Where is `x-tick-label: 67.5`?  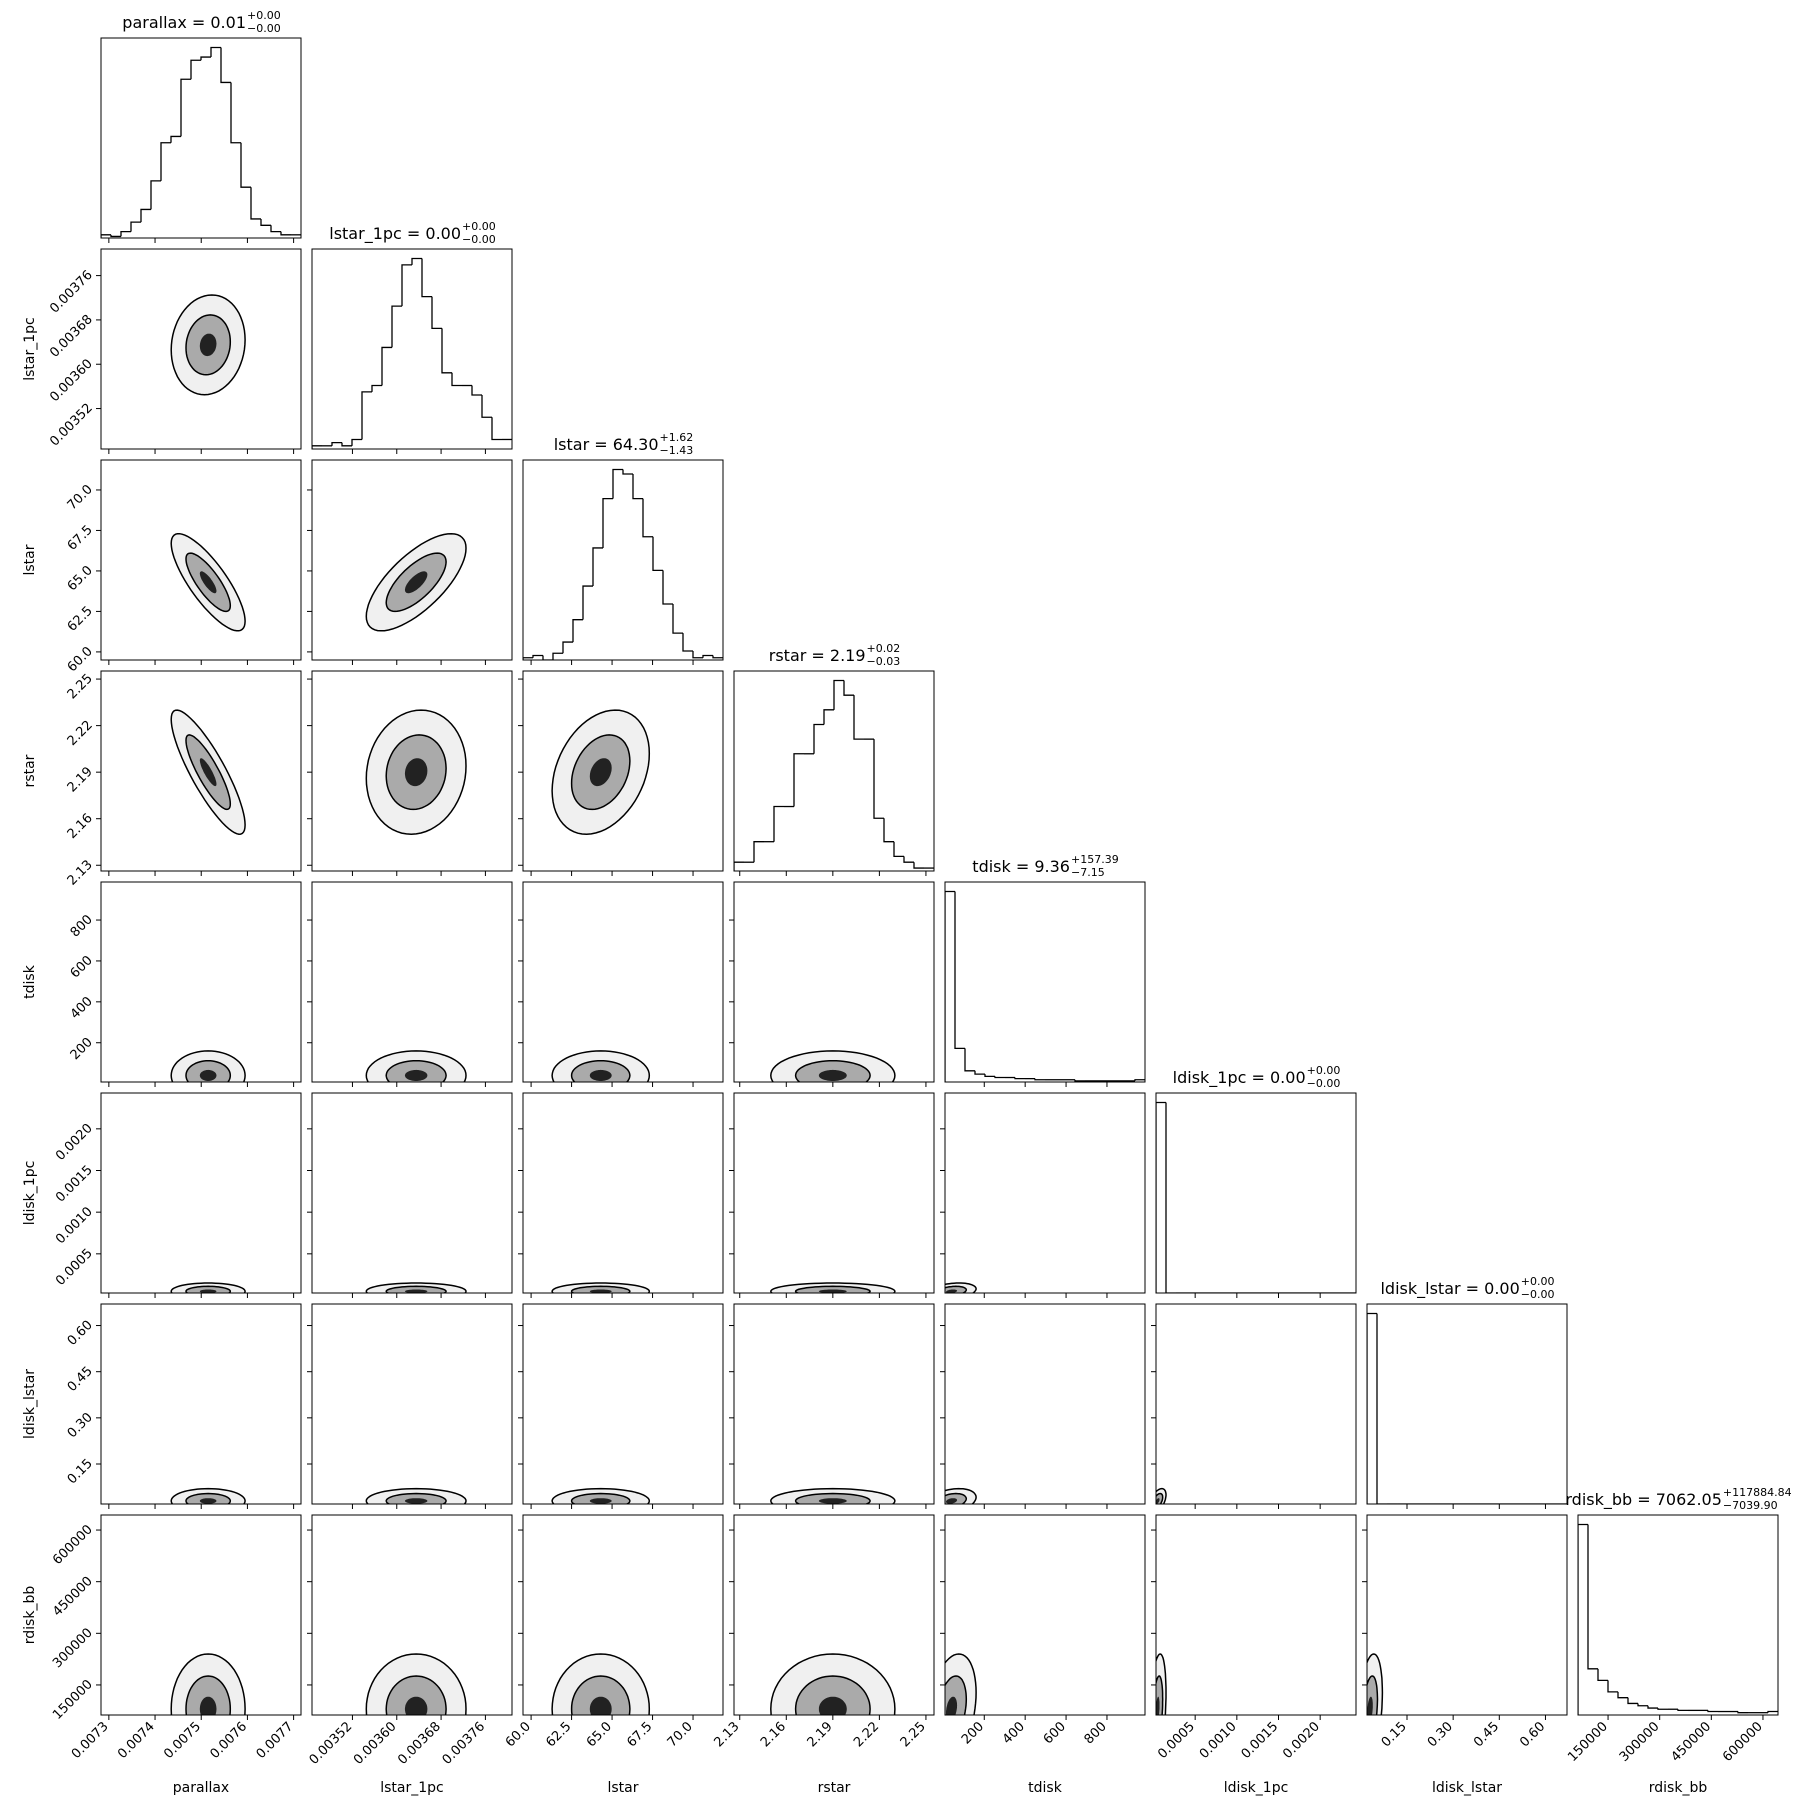 x-tick-label: 67.5 is located at coordinates (639, 1734).